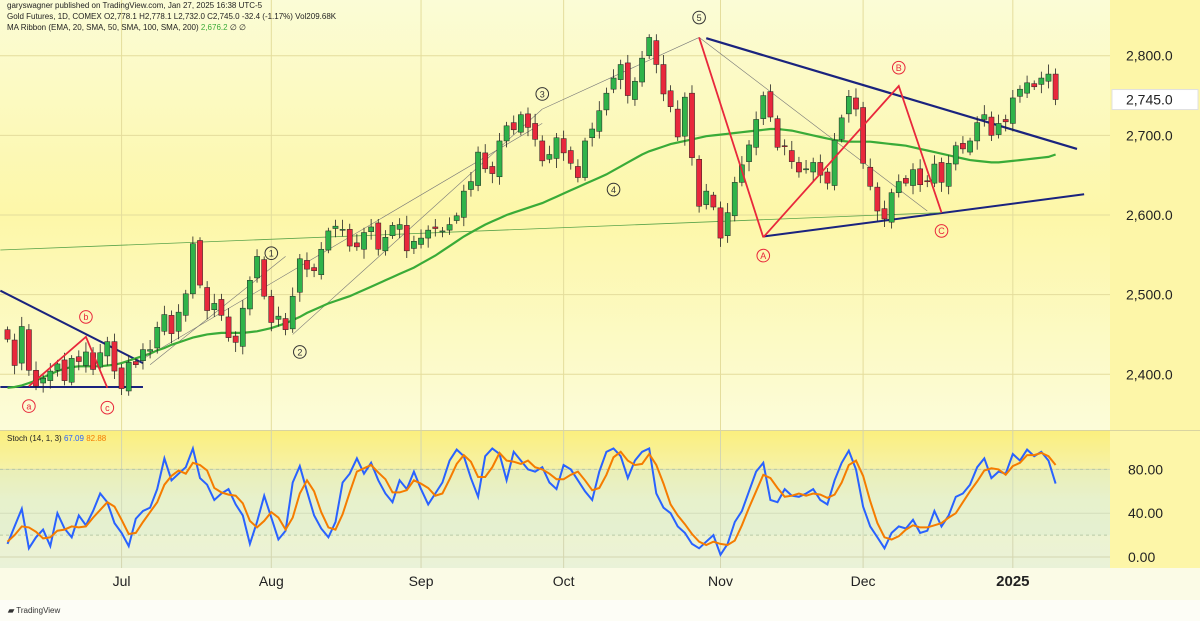 The height and width of the screenshot is (621, 1200). Describe the element at coordinates (731, 137) in the screenshot. I see `wave-five-to-a` at that location.